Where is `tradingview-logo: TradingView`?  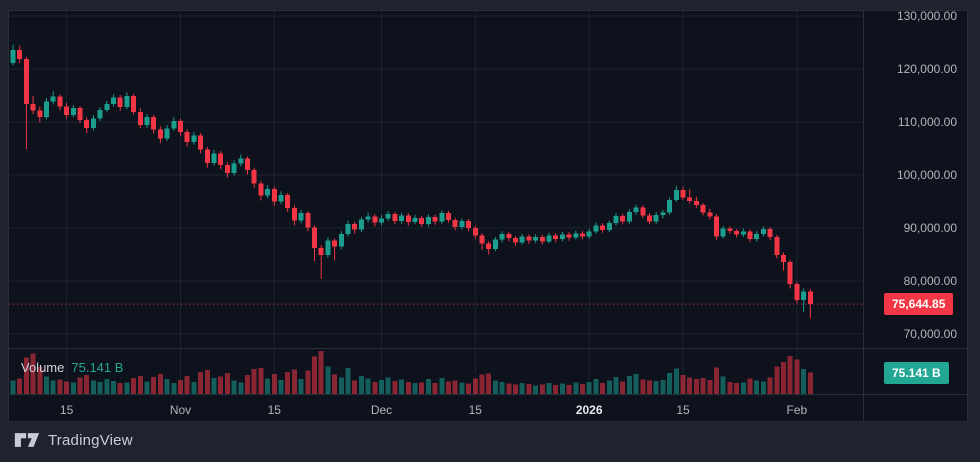 tradingview-logo: TradingView is located at coordinates (73, 440).